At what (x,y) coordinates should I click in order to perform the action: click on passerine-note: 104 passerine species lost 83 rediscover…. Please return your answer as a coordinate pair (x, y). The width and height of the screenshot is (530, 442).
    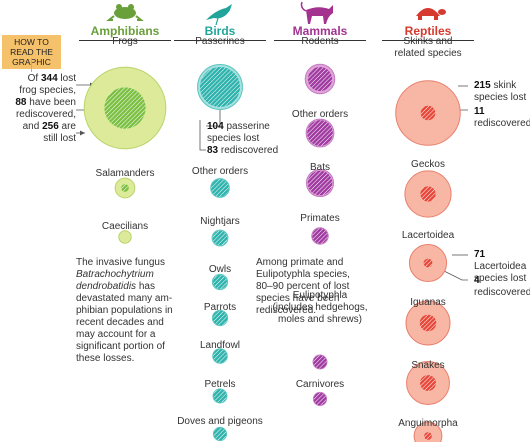
    Looking at the image, I should click on (243, 138).